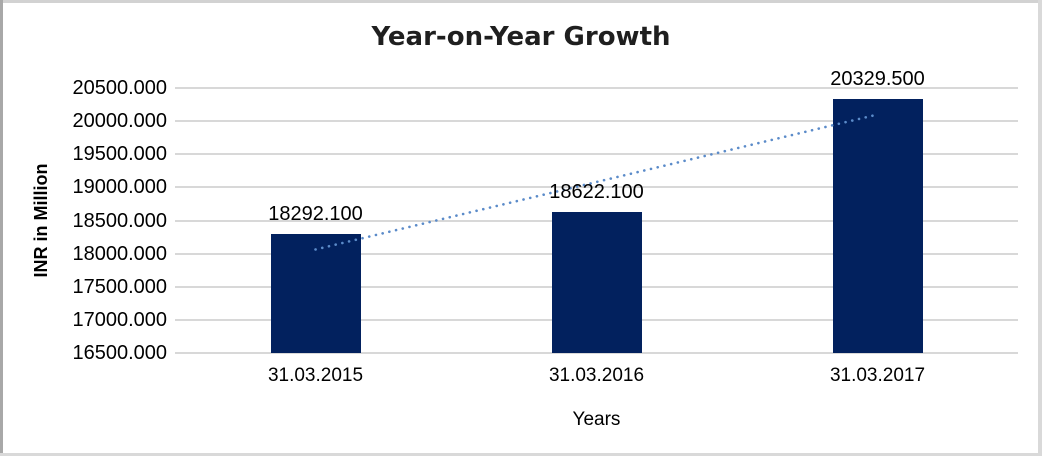  Describe the element at coordinates (119, 220) in the screenshot. I see `y-tick-label: 18500.000` at that location.